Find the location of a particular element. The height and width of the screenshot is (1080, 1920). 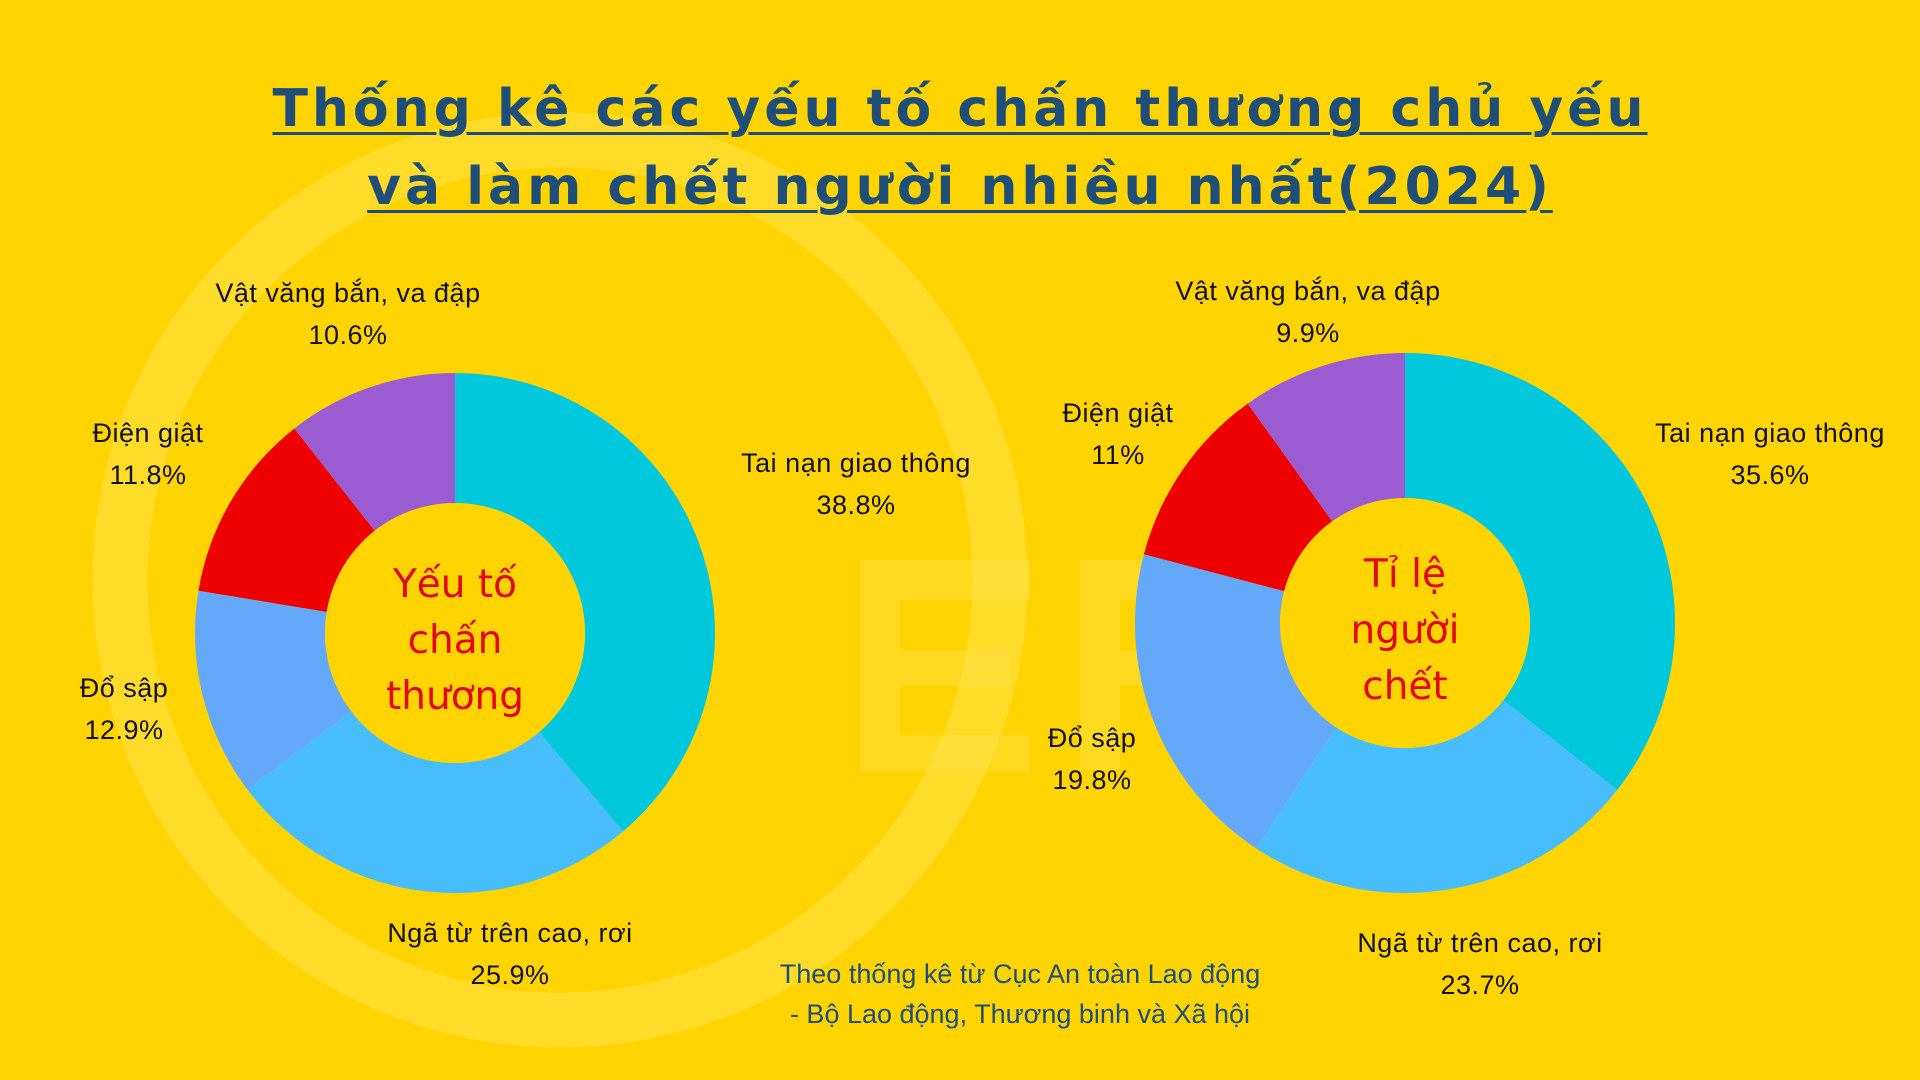

center-label-line: Yếu tố is located at coordinates (454, 584).